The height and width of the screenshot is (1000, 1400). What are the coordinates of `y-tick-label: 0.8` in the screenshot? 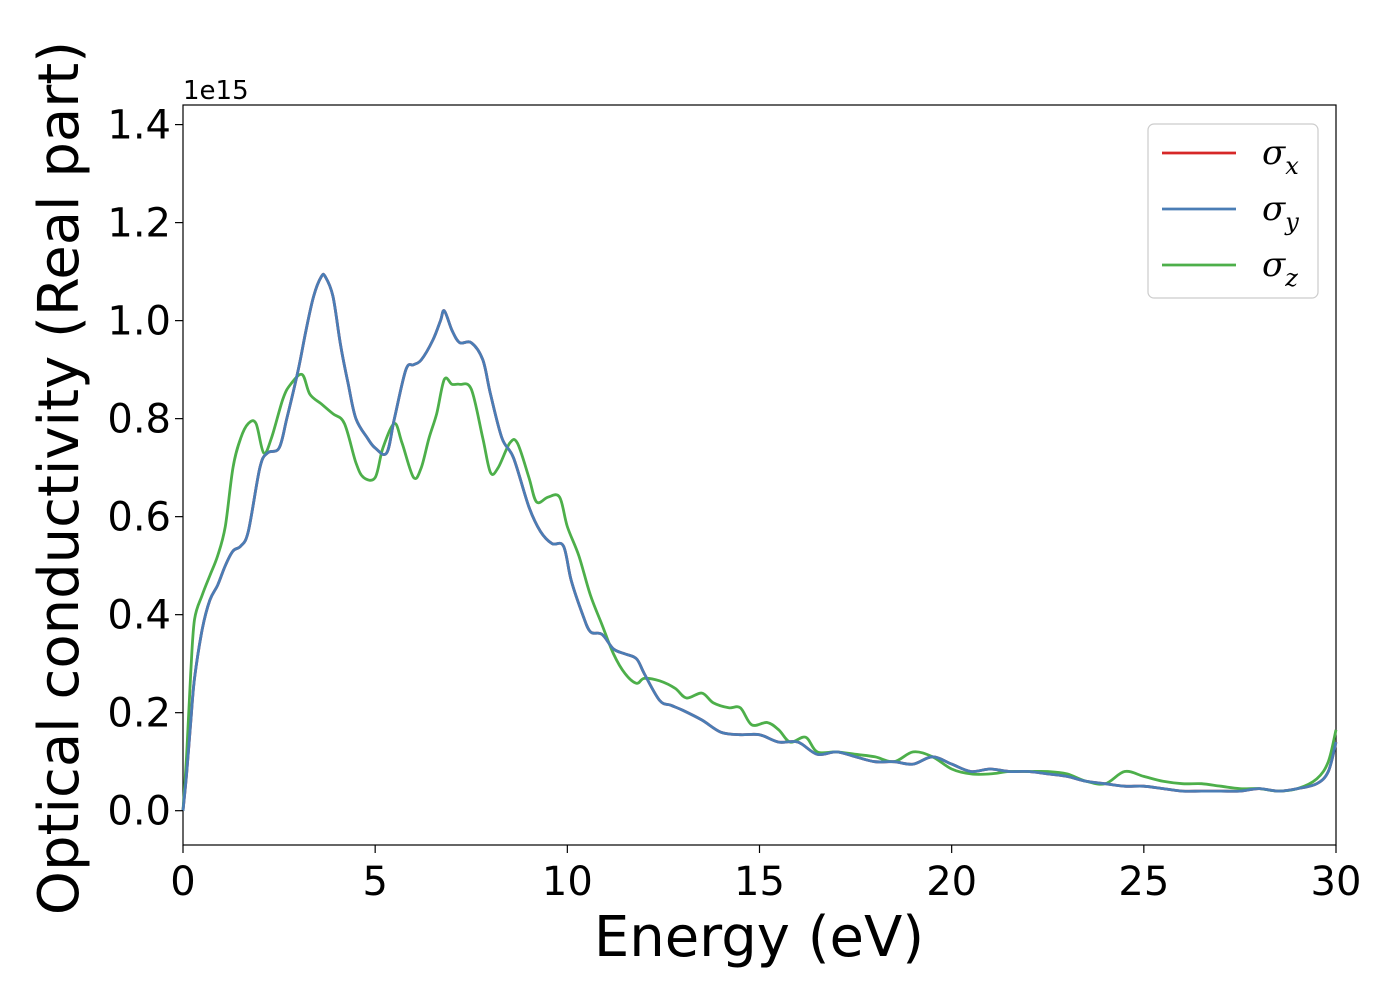 It's located at (139, 420).